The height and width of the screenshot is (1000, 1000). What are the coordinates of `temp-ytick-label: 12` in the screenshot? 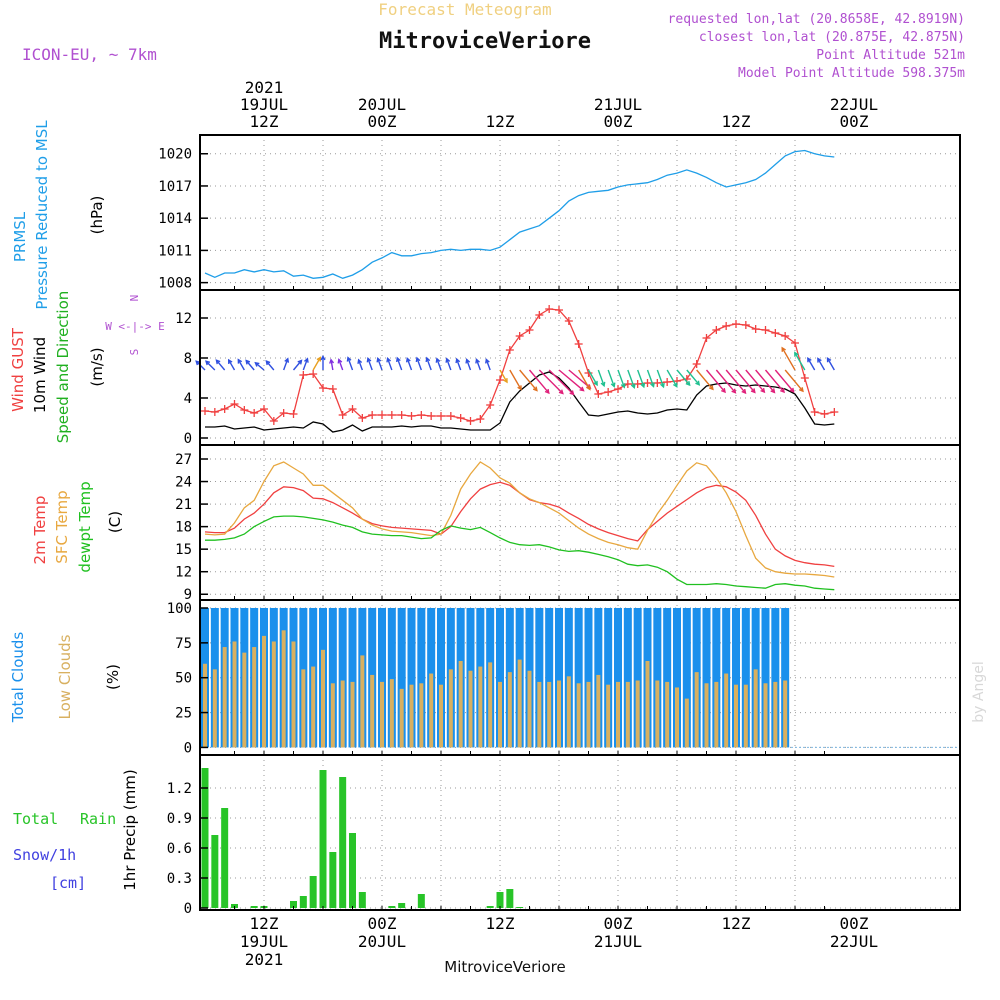 It's located at (183, 573).